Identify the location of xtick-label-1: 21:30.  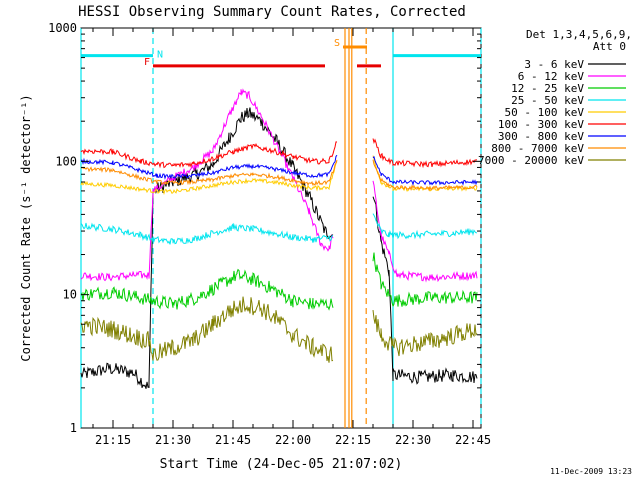
(173, 440).